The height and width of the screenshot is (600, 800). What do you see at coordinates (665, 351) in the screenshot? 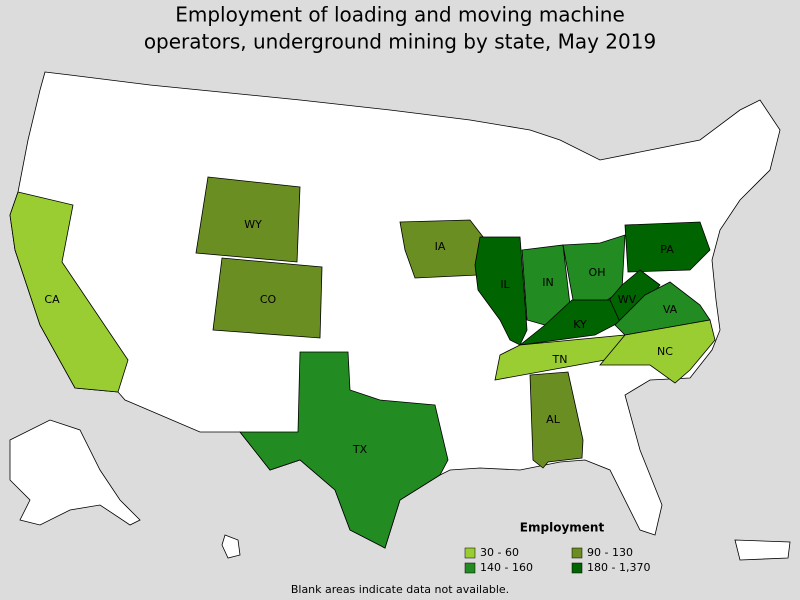
I see `state-label: NC` at bounding box center [665, 351].